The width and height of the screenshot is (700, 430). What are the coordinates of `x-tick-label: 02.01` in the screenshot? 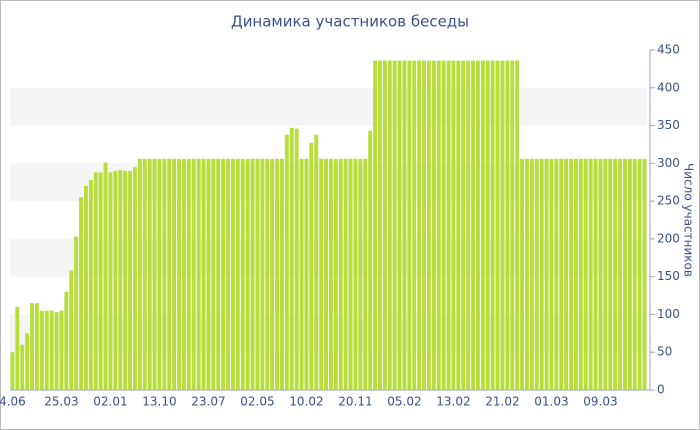 It's located at (110, 402).